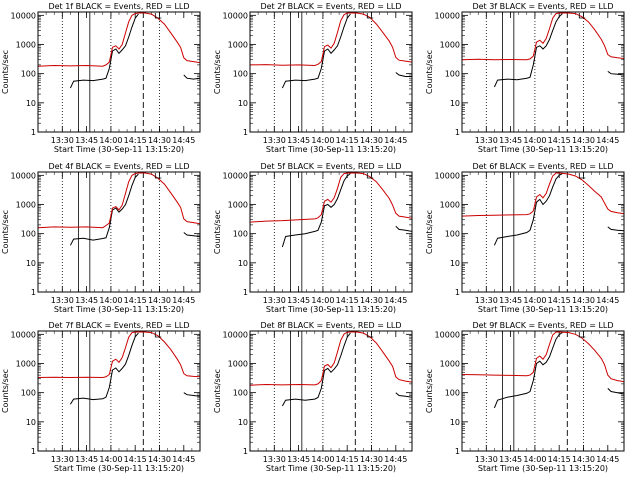 Image resolution: width=640 pixels, height=480 pixels. I want to click on panel-title: Det 8f BLACK = Events, RED = LLD, so click(330, 325).